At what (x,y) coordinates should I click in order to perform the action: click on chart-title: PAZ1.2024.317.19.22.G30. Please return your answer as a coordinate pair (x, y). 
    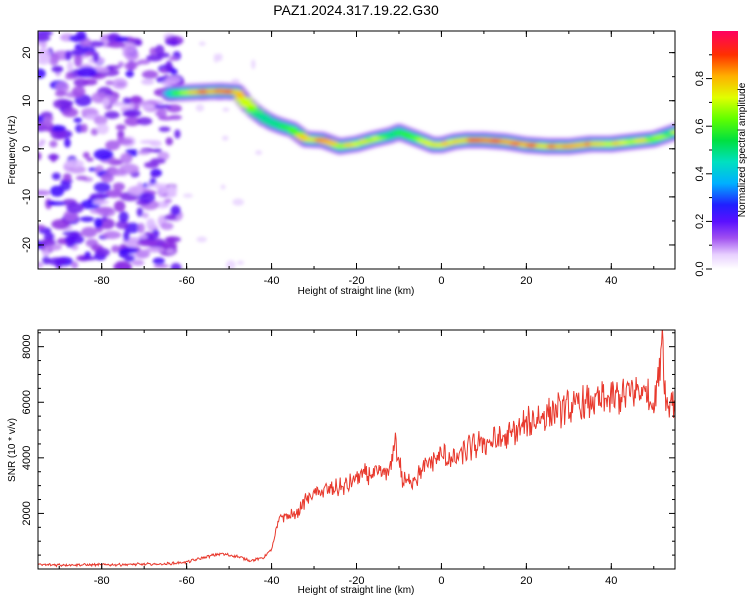
    Looking at the image, I should click on (356, 10).